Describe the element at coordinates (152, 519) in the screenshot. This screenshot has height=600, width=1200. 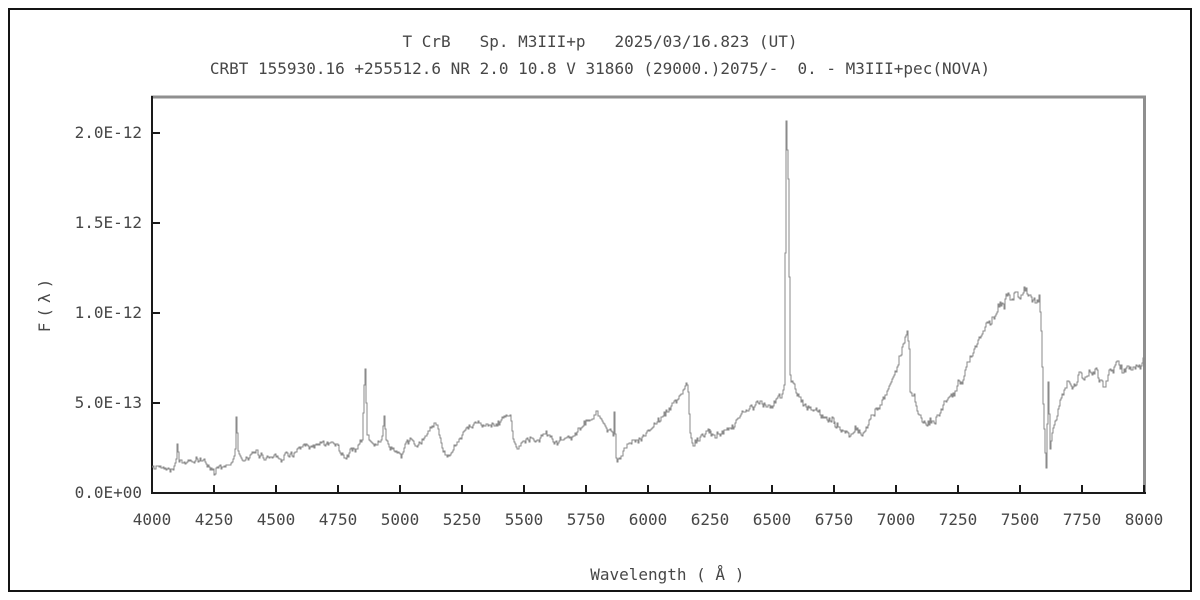
I see `x-tick-label: 4000` at that location.